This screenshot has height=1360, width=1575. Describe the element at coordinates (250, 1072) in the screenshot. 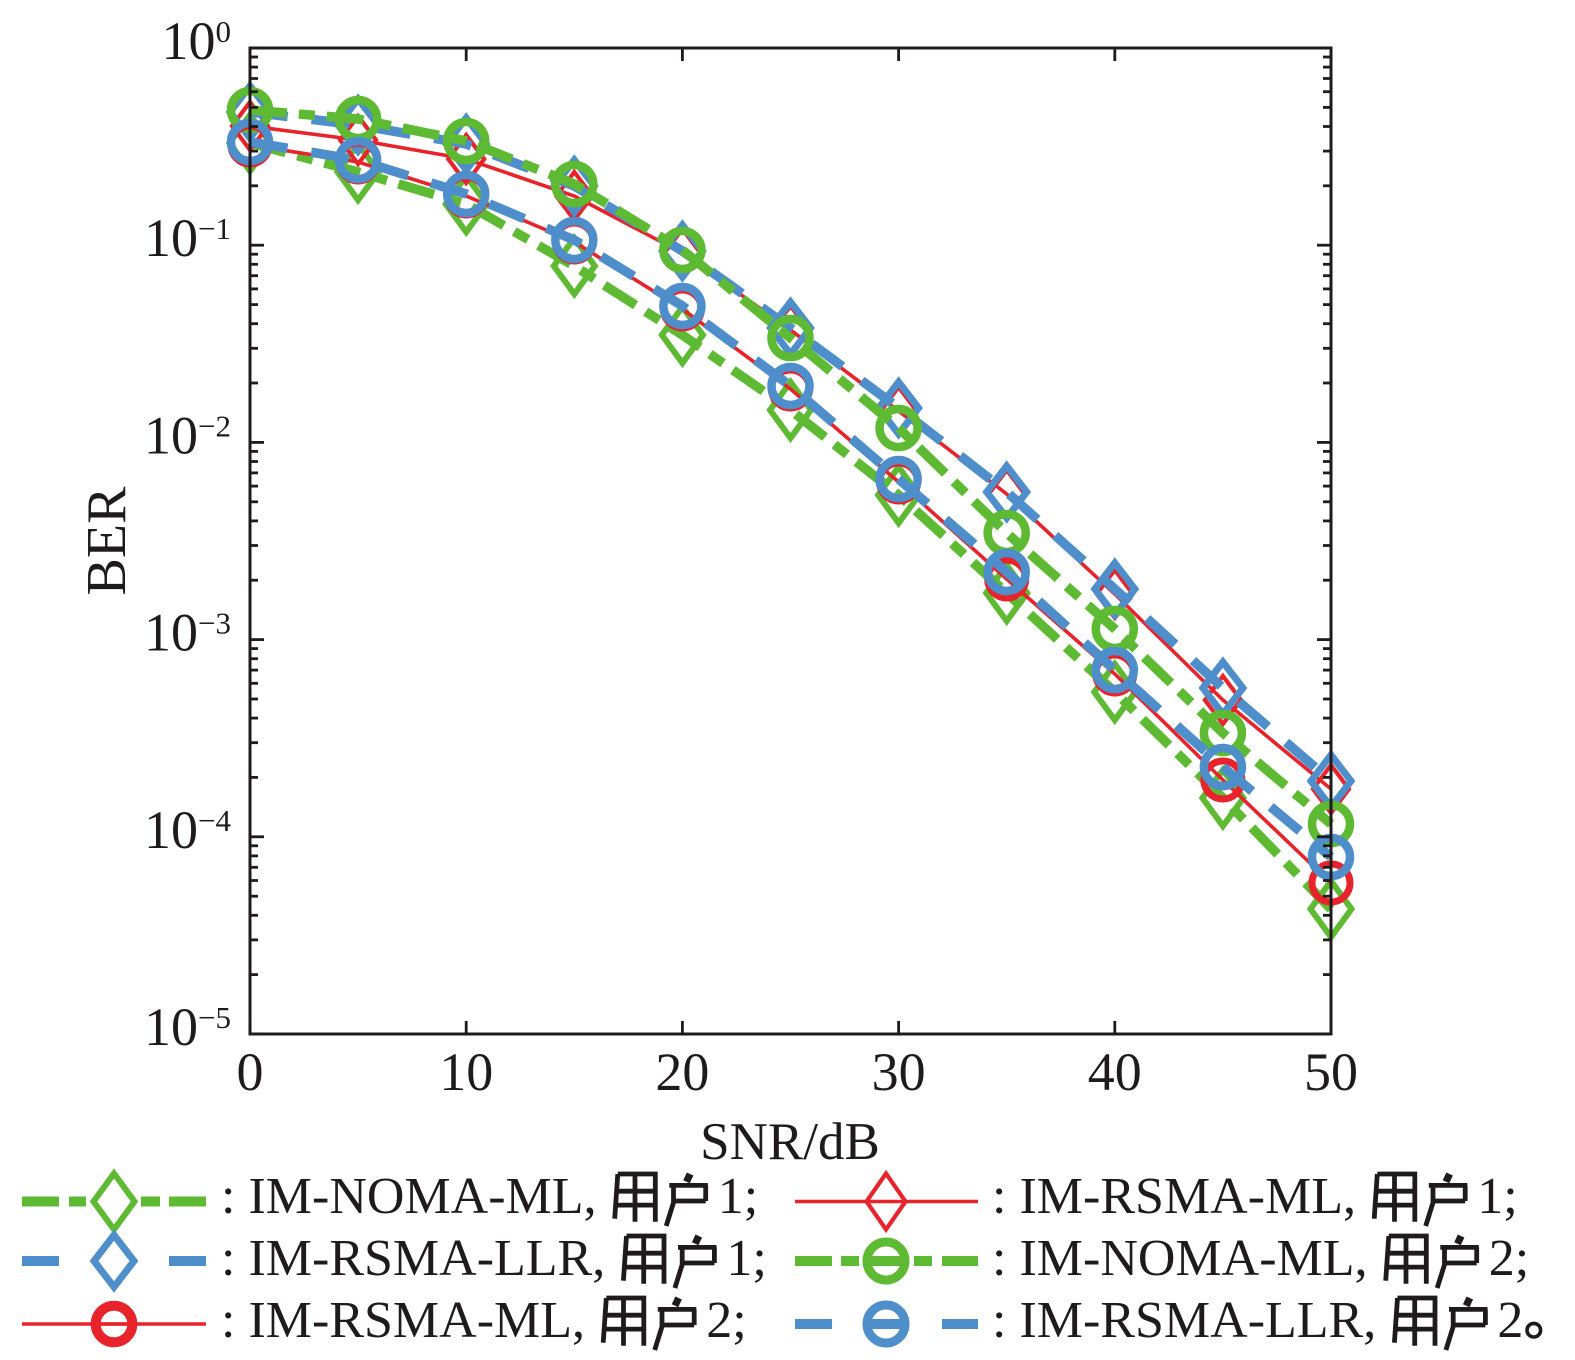

I see `svg-text: 0` at that location.